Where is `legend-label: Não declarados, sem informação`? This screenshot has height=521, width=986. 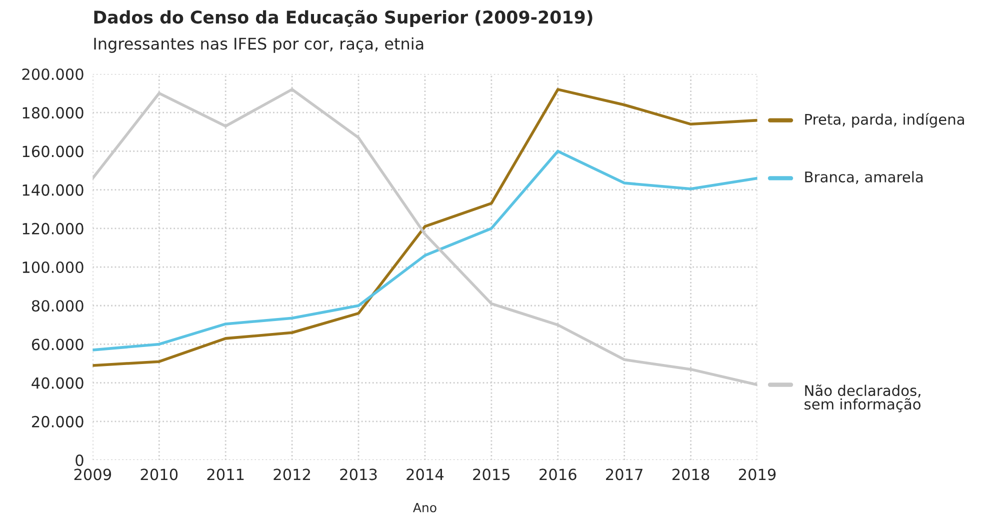 legend-label: Não declarados, sem informação is located at coordinates (862, 398).